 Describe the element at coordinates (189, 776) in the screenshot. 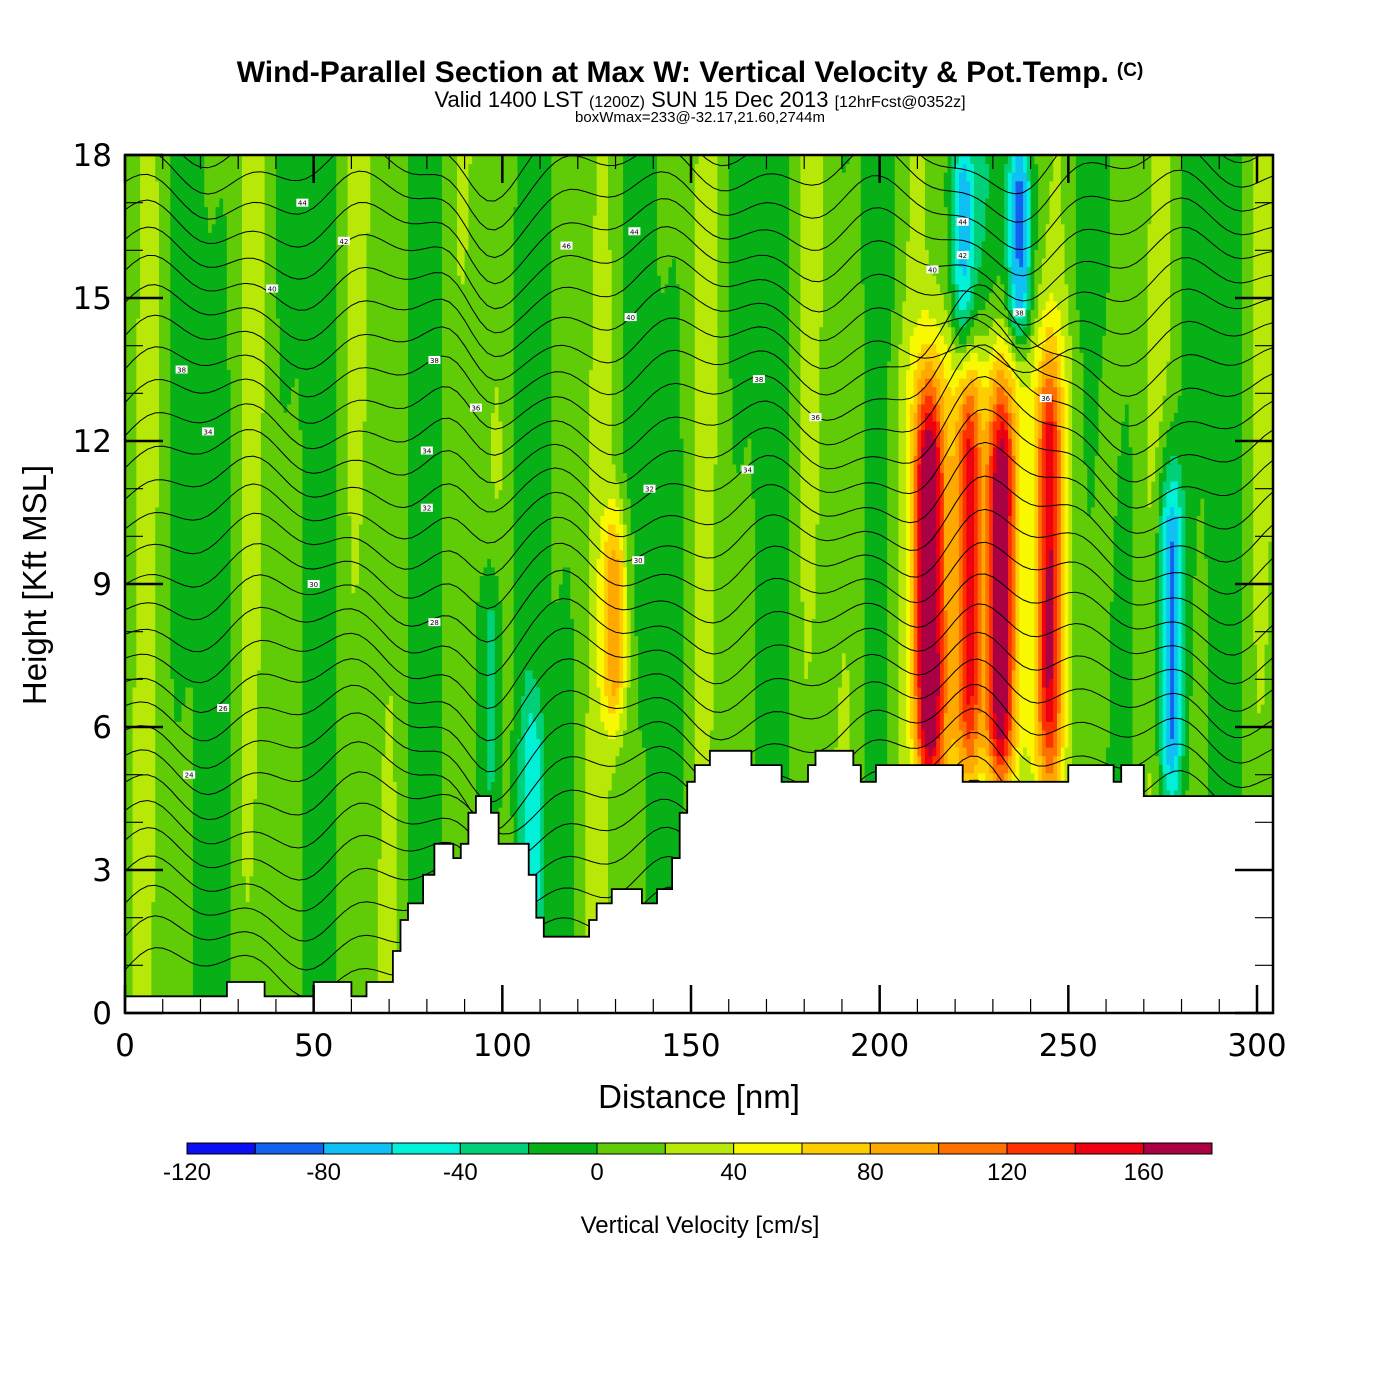

I see `contour-label-text: 24` at that location.